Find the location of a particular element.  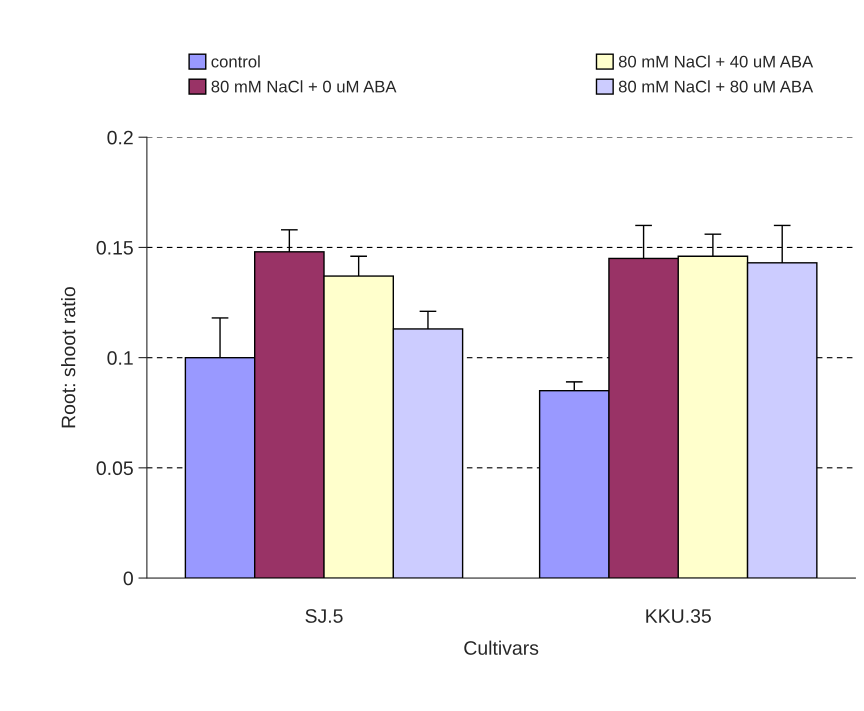

legend-label: 80 mM NaCl + 0 uM ABA is located at coordinates (303, 86).